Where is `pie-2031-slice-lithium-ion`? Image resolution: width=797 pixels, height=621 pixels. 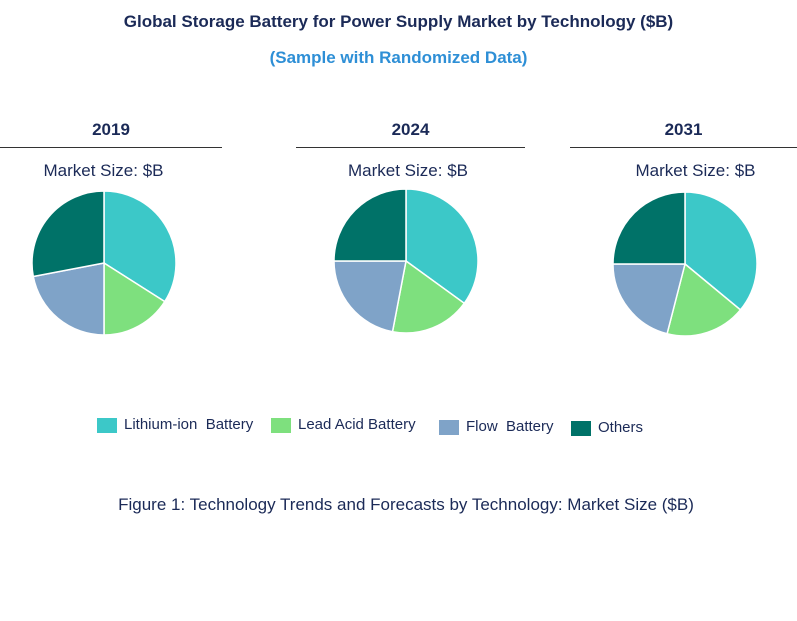
pie-2031-slice-lithium-ion is located at coordinates (721, 251).